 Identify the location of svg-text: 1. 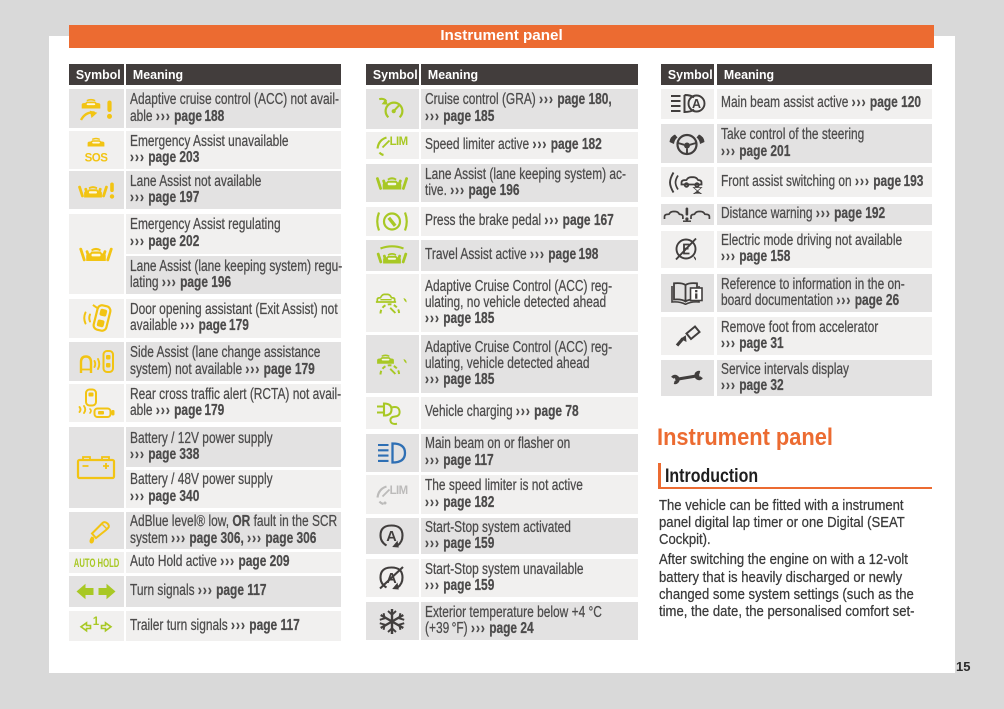
(96, 622).